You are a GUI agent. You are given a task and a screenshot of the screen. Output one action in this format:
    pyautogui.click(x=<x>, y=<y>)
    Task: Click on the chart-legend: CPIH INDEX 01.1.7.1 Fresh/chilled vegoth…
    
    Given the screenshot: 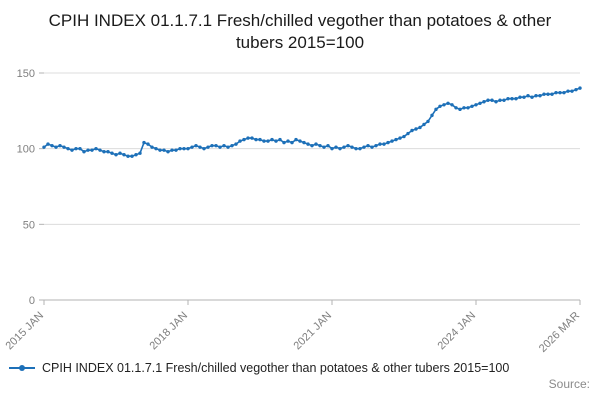 What is the action you would take?
    pyautogui.click(x=300, y=366)
    